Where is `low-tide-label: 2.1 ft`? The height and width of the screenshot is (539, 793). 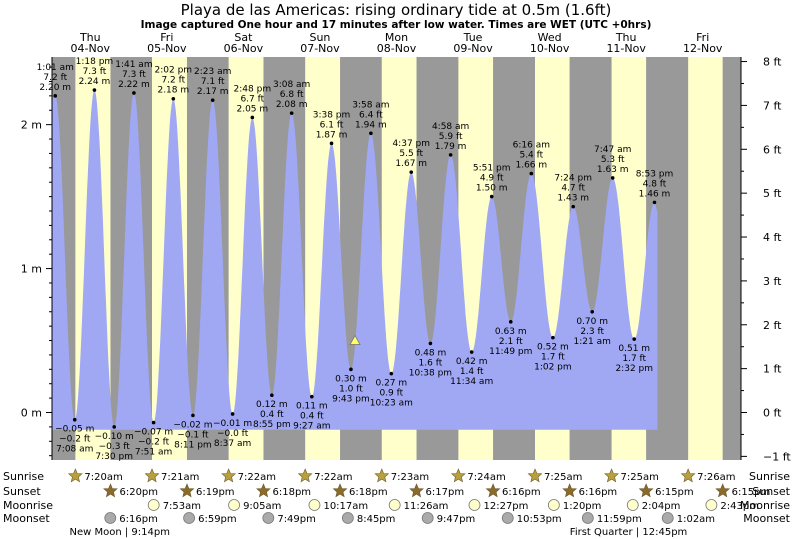 low-tide-label: 2.1 ft is located at coordinates (511, 342).